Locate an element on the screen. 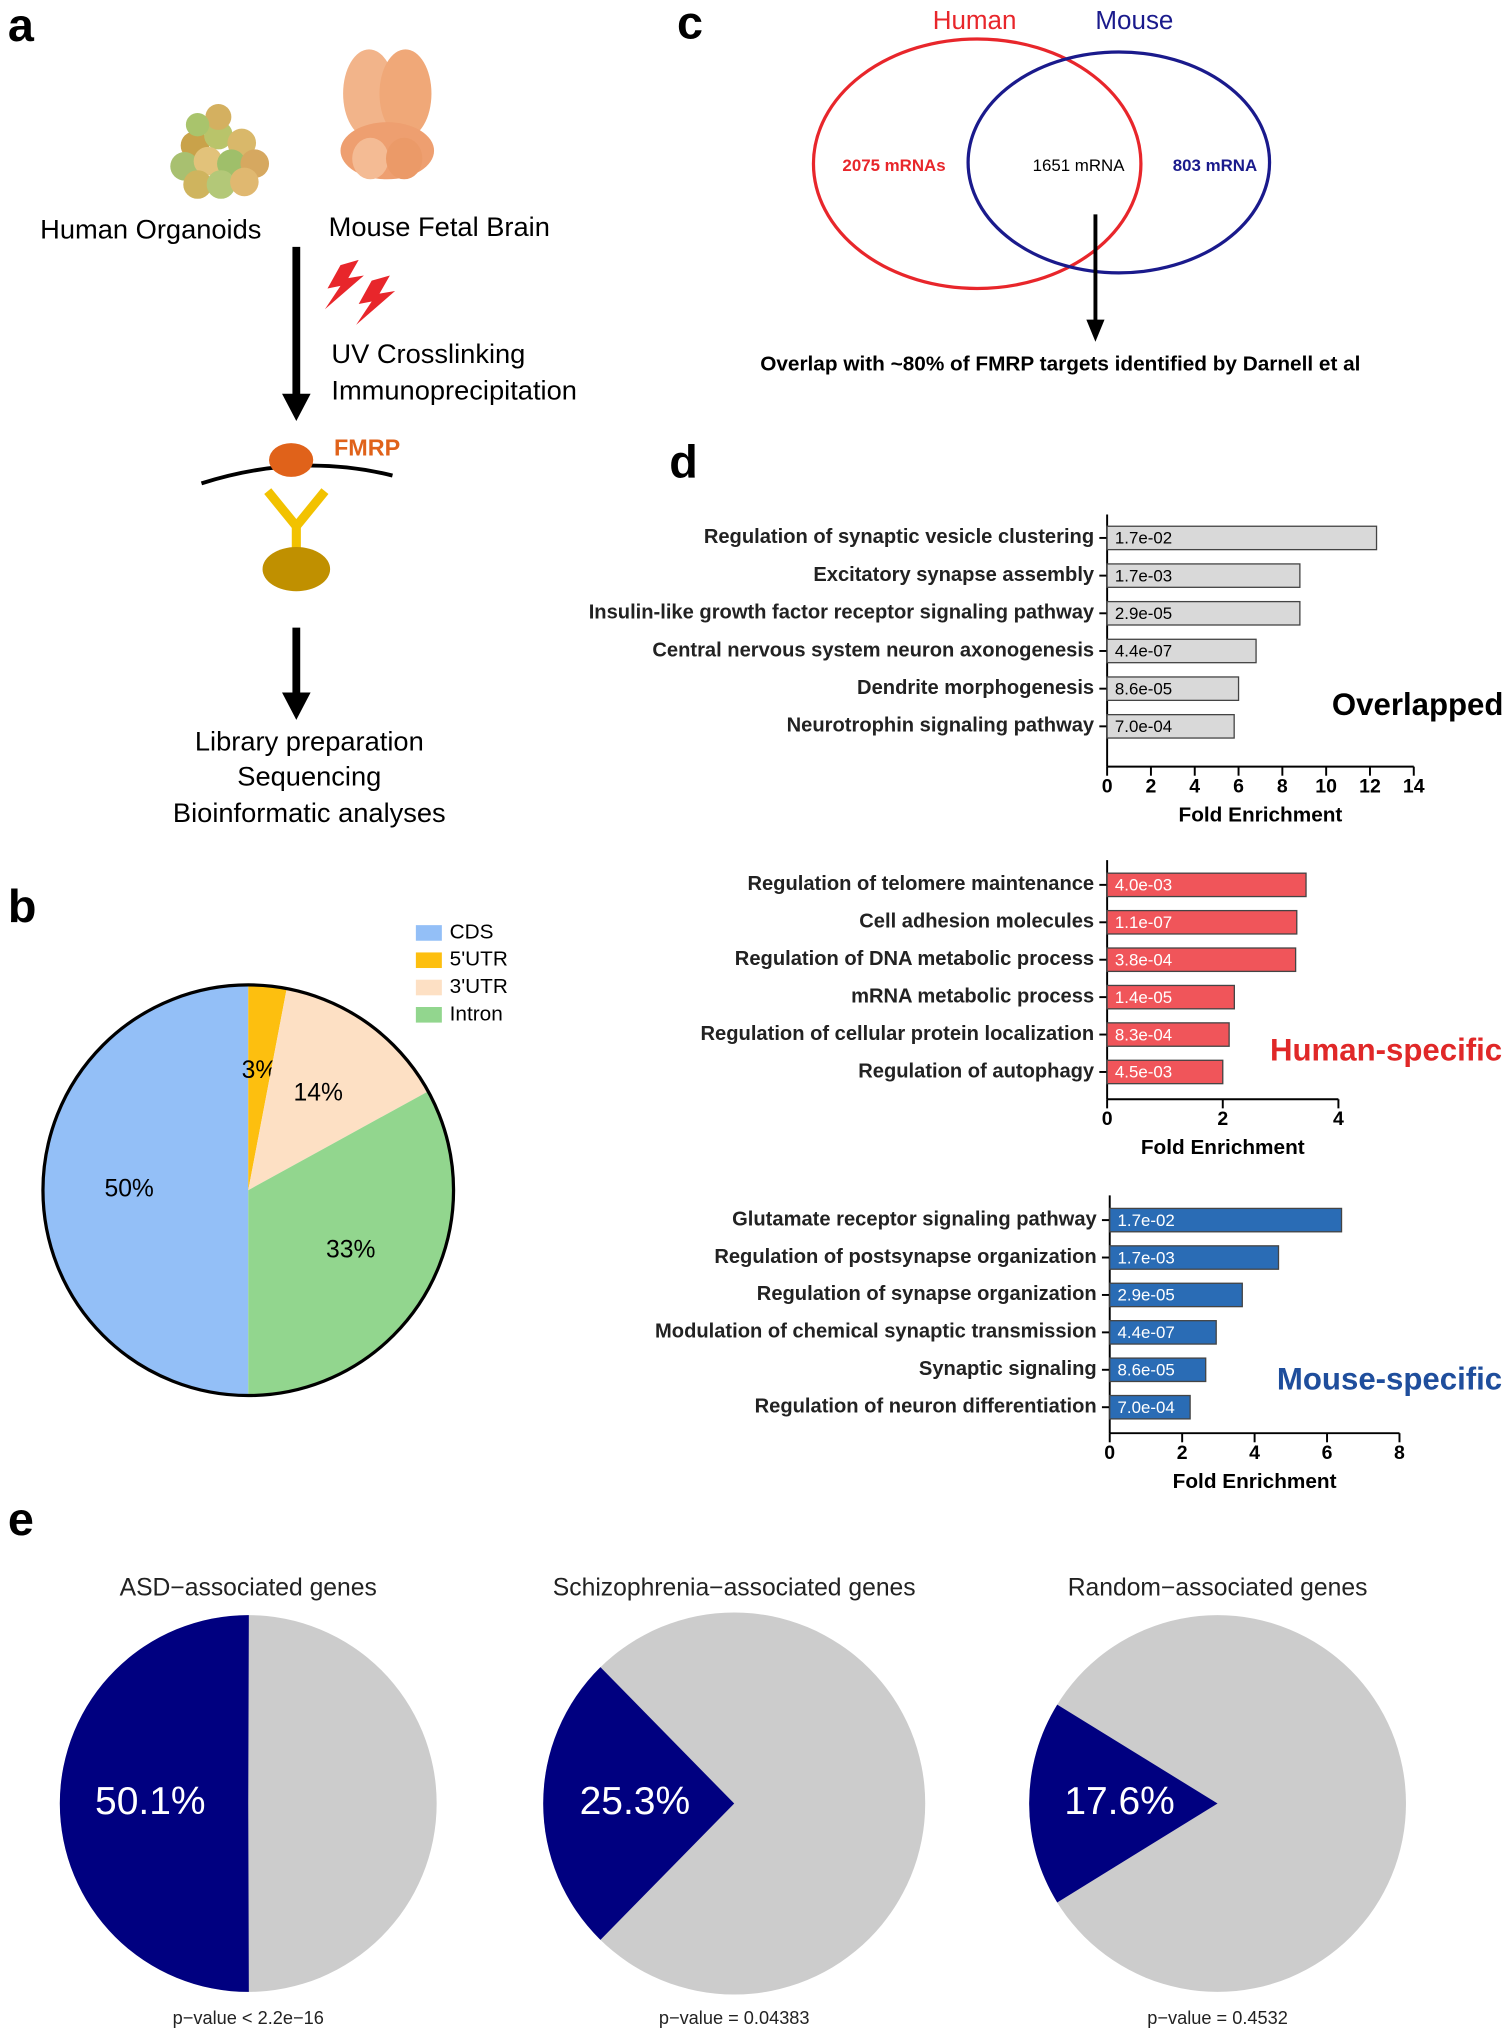 This screenshot has height=2040, width=1510. pie-title: Schizophrenia−associated genes is located at coordinates (734, 1588).